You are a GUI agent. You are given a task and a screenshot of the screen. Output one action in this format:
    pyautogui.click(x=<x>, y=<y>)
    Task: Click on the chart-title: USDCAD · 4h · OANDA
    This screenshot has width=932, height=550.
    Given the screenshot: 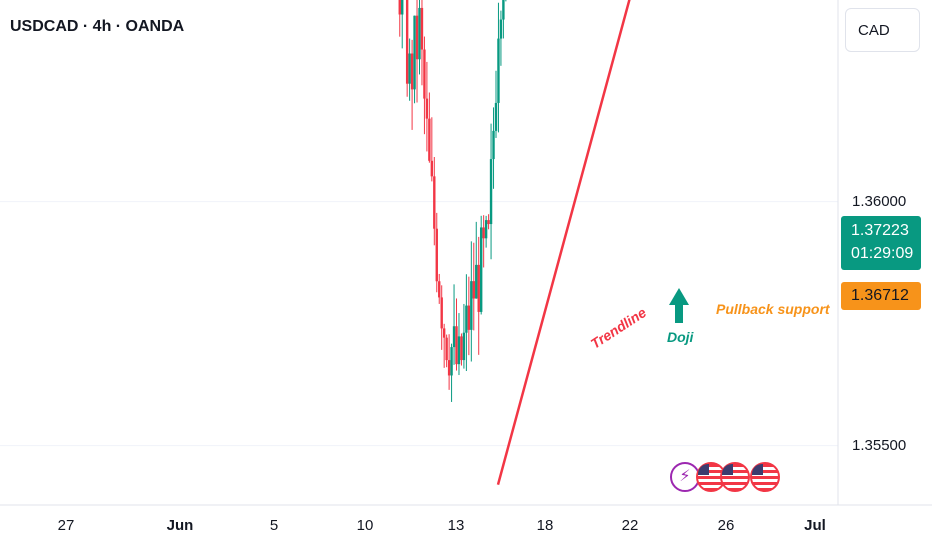 What is the action you would take?
    pyautogui.click(x=97, y=26)
    